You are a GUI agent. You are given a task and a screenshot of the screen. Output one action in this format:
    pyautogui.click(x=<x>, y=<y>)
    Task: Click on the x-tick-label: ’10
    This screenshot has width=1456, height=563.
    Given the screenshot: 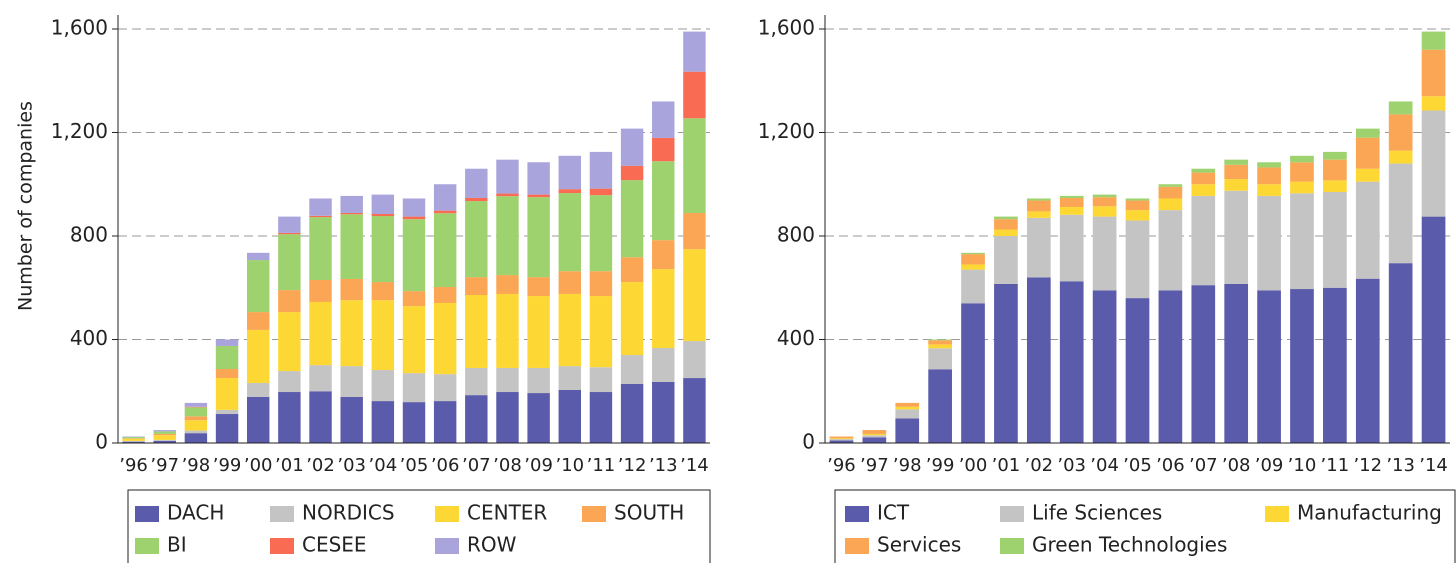 What is the action you would take?
    pyautogui.click(x=1302, y=465)
    